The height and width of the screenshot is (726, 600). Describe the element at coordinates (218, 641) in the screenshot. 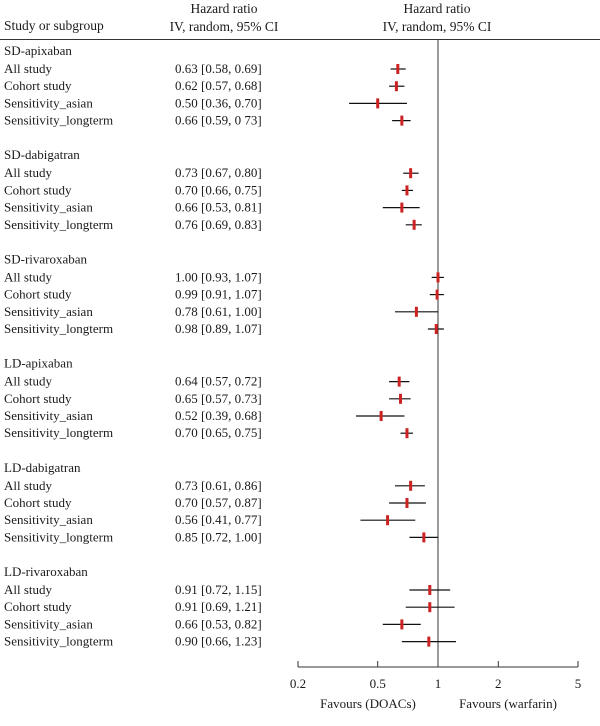

I see `row-estimate-text: 0.90 [0.66, 1.23]` at that location.